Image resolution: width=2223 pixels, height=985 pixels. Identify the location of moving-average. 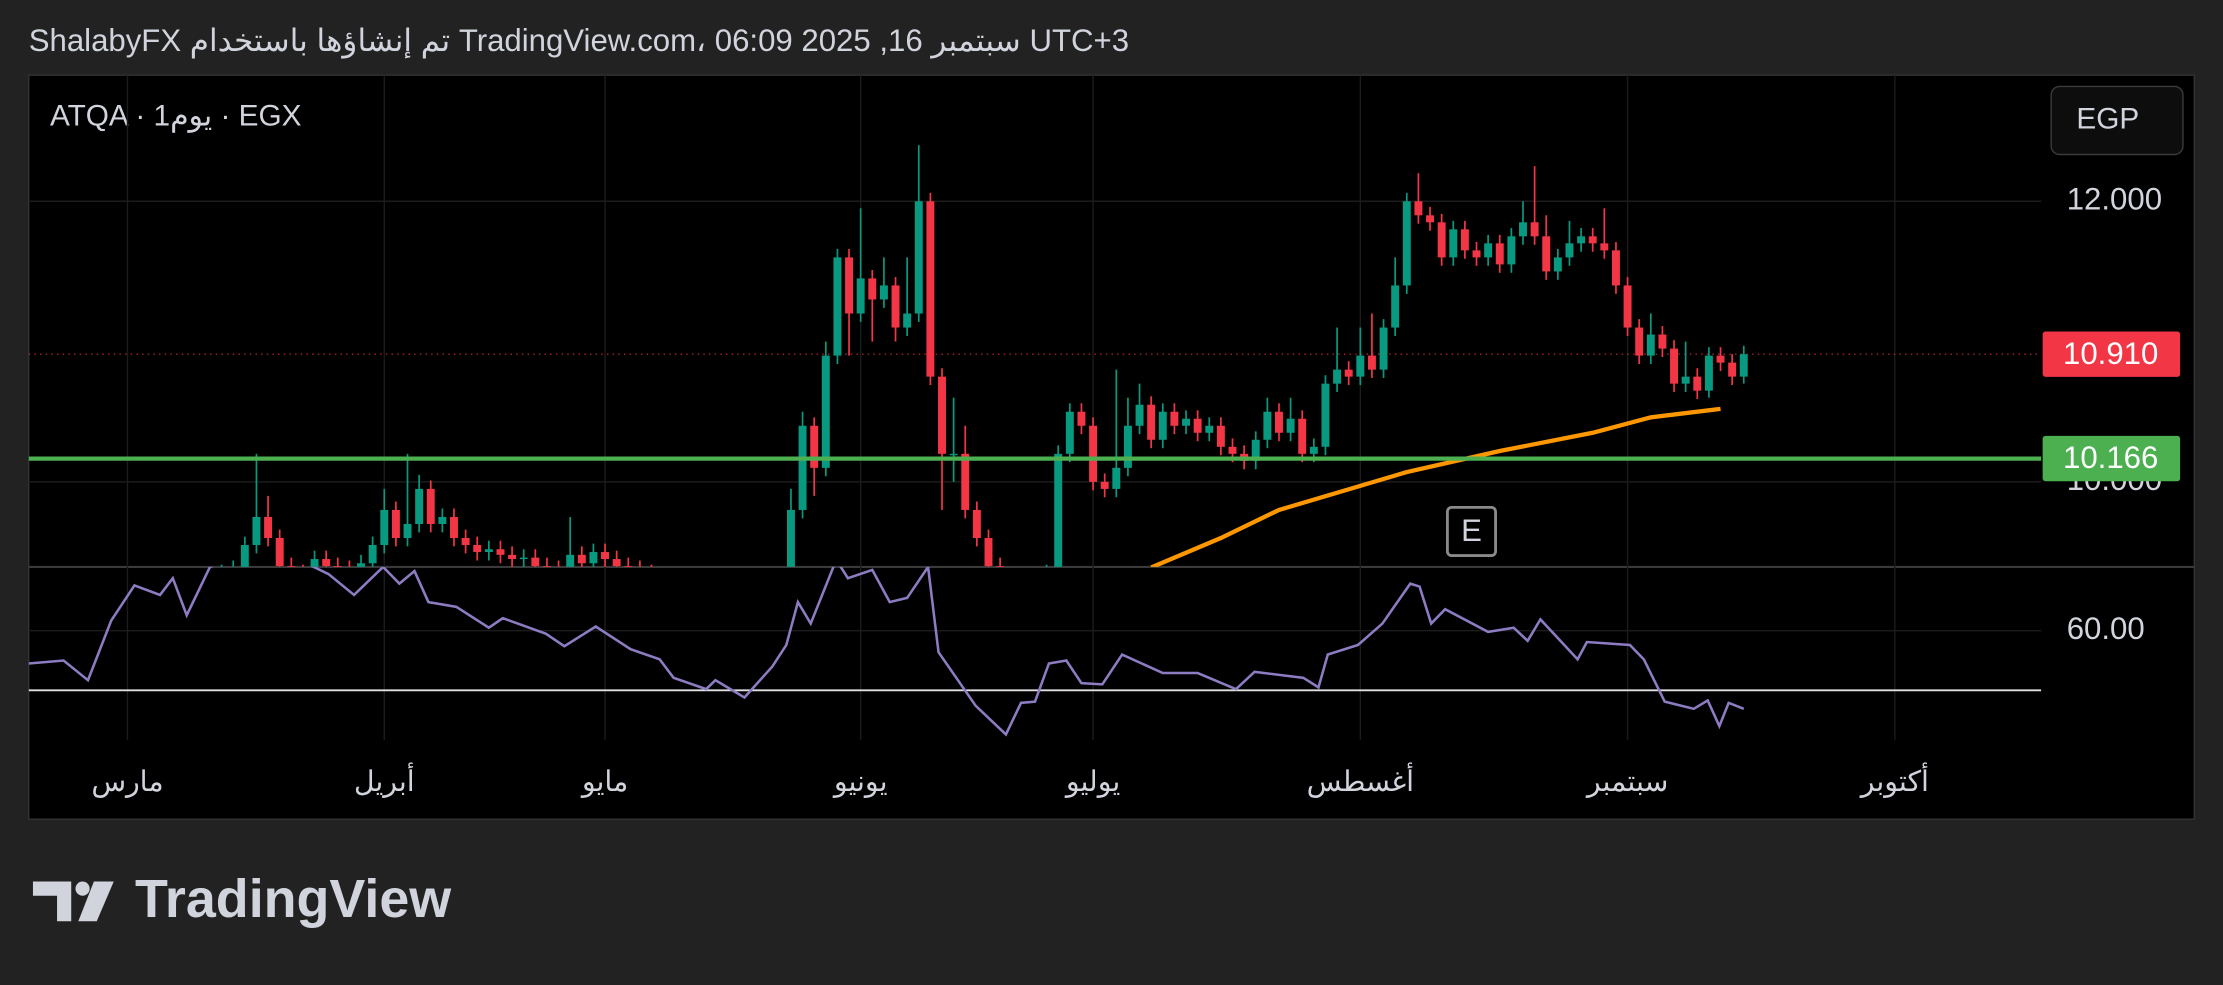
(1435, 486).